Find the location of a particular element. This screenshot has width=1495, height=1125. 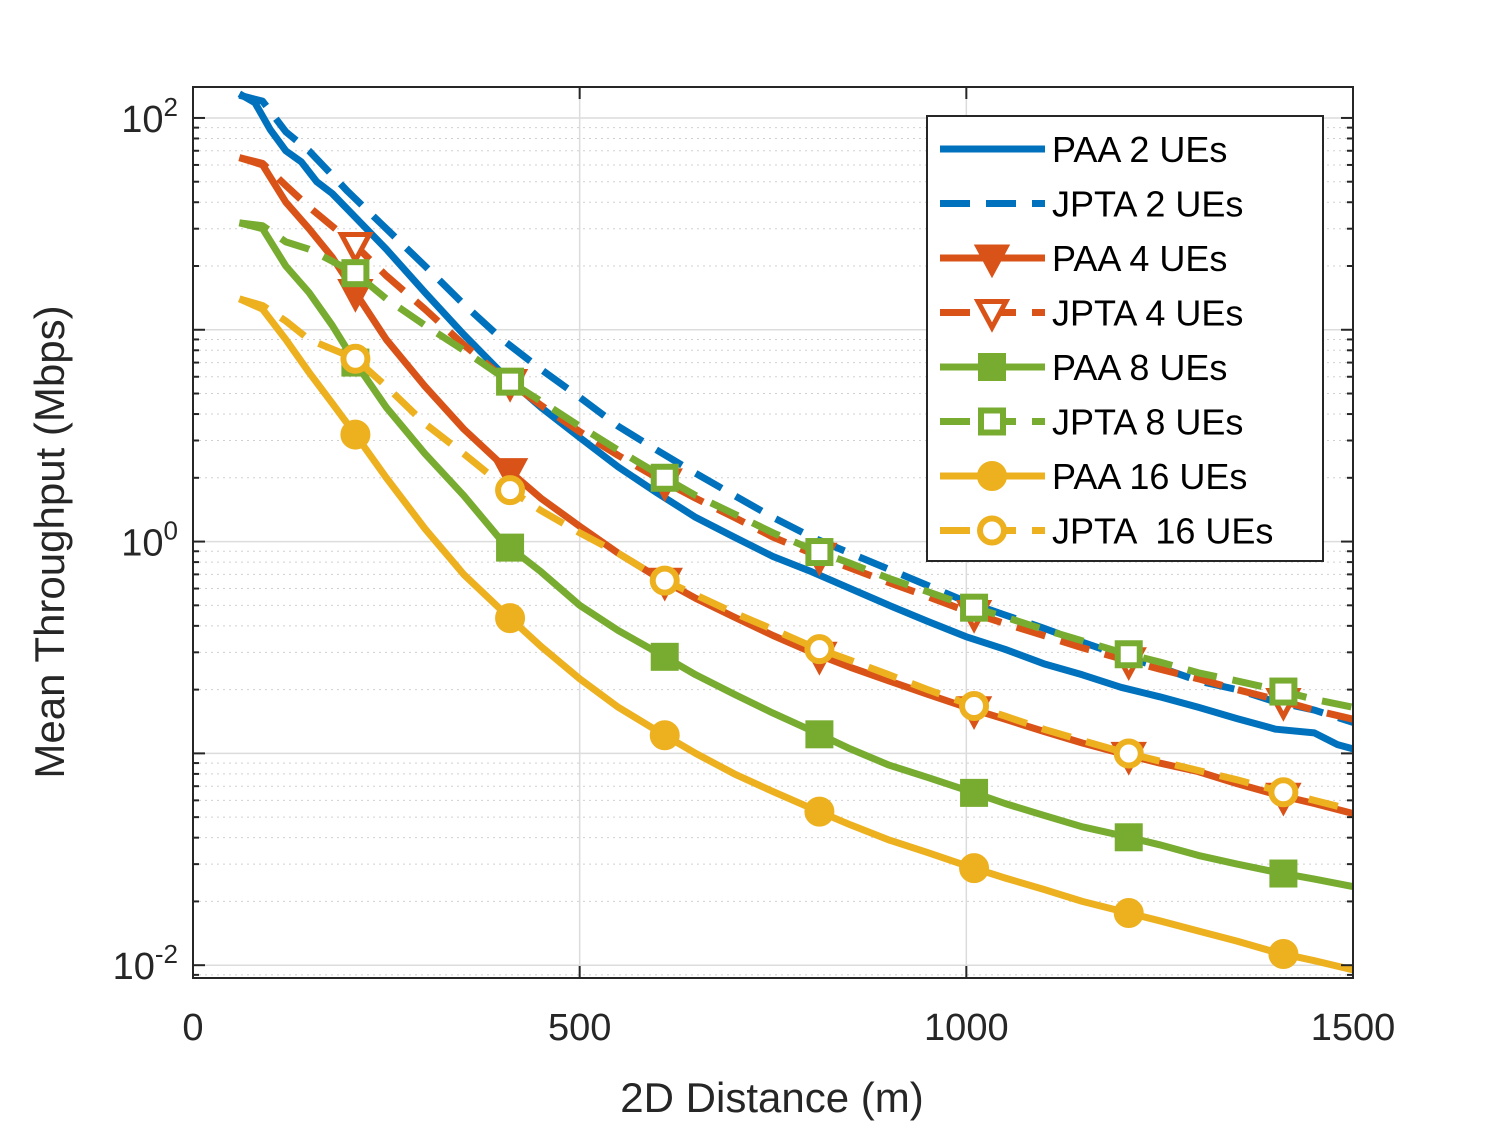

legend-item-jpta-16-ues: JPTA 16 UEs is located at coordinates (1106, 531).